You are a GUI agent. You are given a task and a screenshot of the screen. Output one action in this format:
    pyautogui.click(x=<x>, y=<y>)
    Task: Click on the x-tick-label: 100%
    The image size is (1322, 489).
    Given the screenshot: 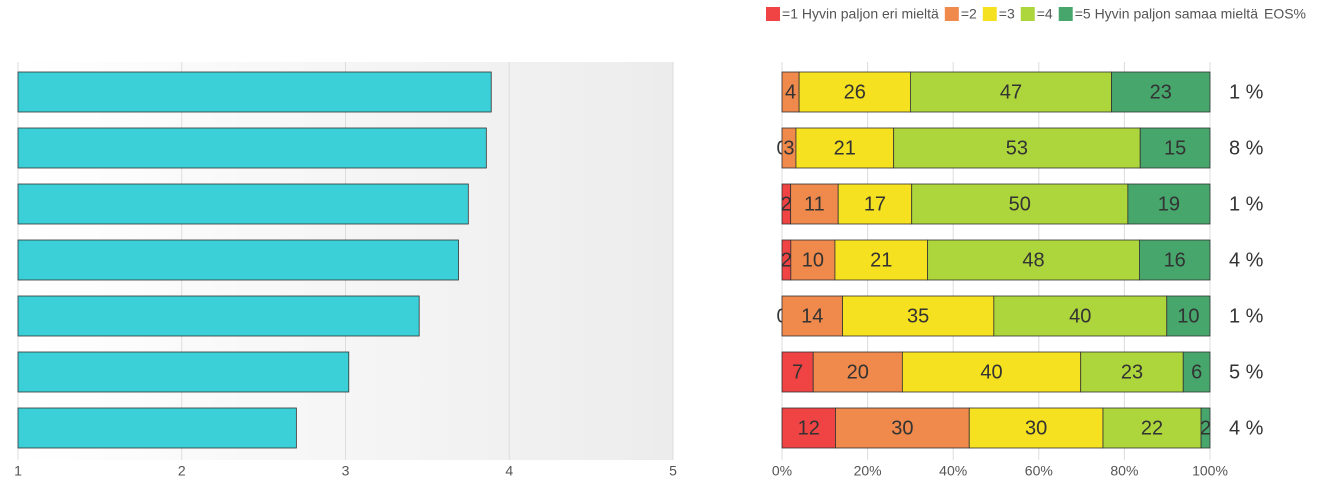 What is the action you would take?
    pyautogui.click(x=1210, y=471)
    